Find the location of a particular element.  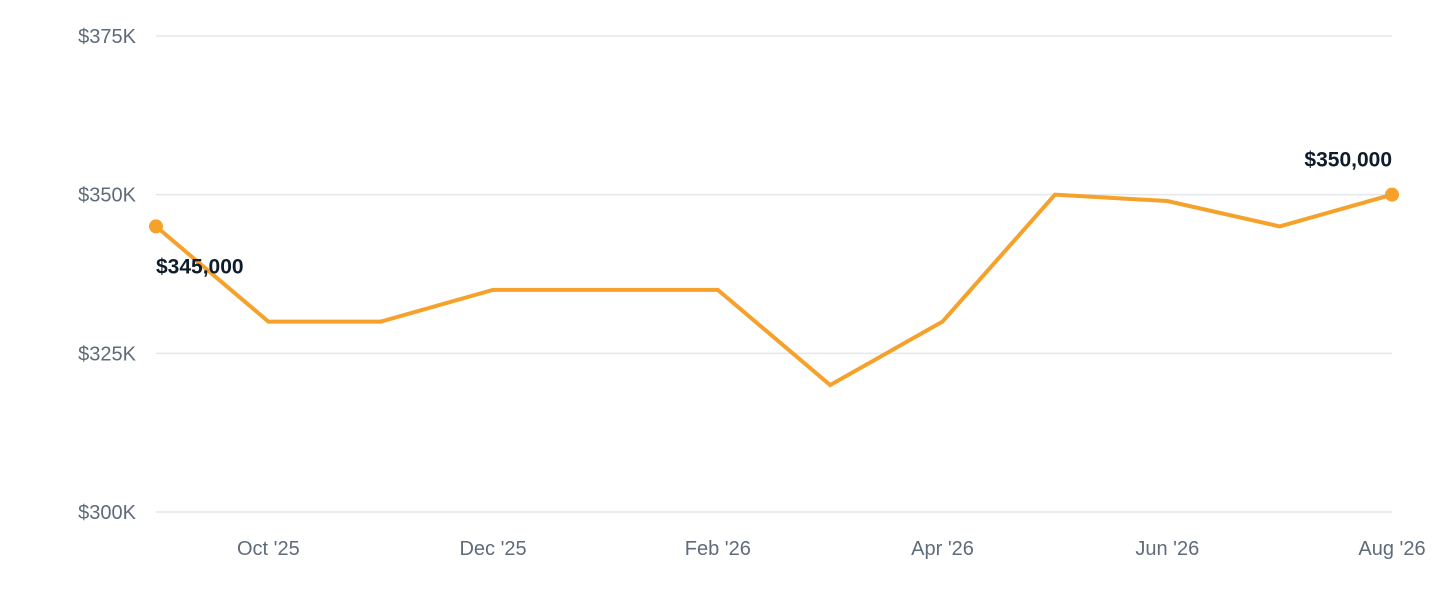

x-tick-label: Jun '26 is located at coordinates (1167, 549).